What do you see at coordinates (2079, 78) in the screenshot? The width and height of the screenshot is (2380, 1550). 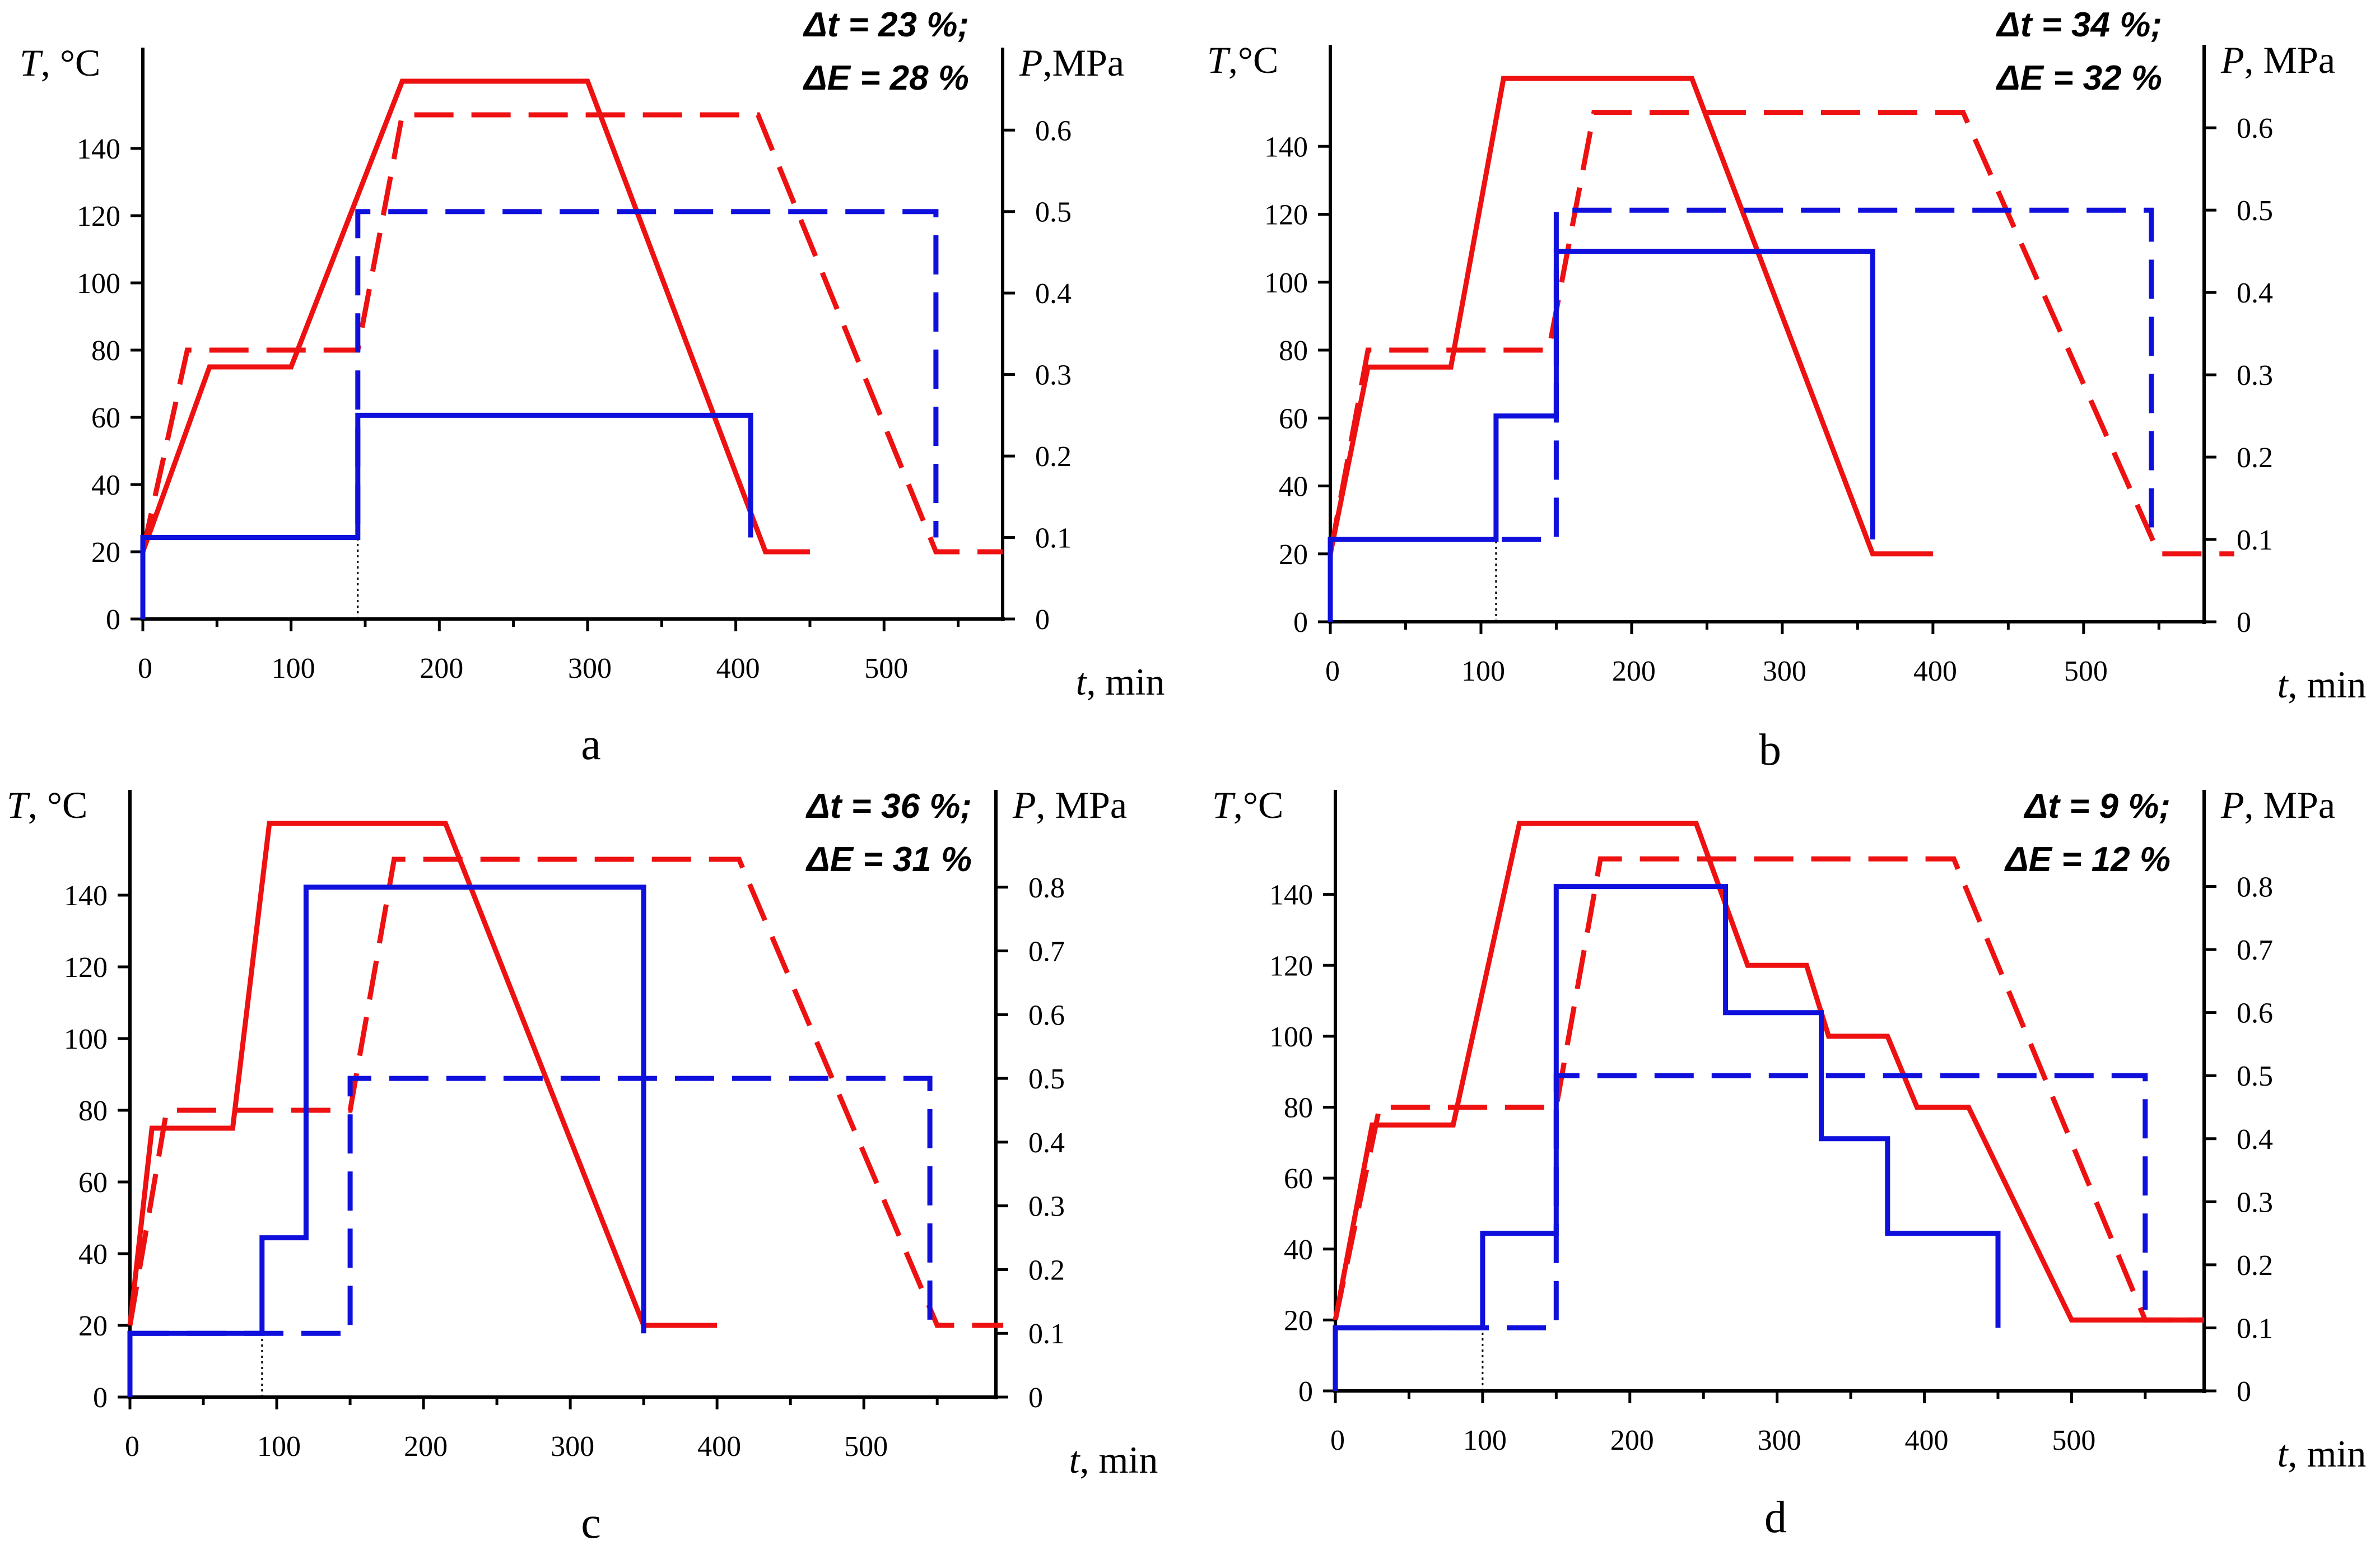 I see `delta-e-annotation: ΔE = 32 %` at bounding box center [2079, 78].